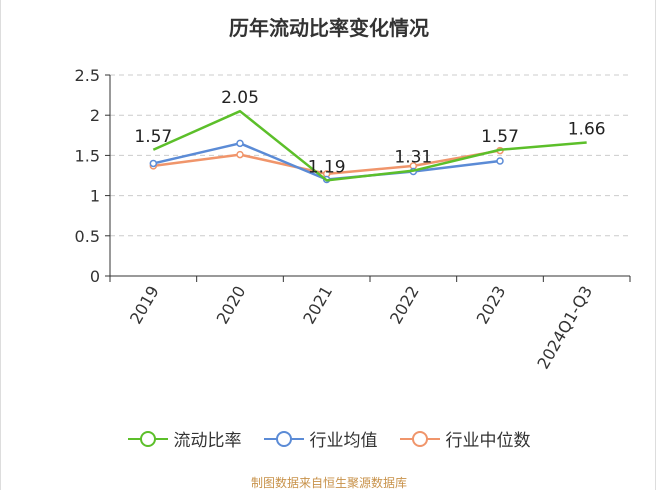  Describe the element at coordinates (207, 441) in the screenshot. I see `legend-label: 流动比率` at that location.